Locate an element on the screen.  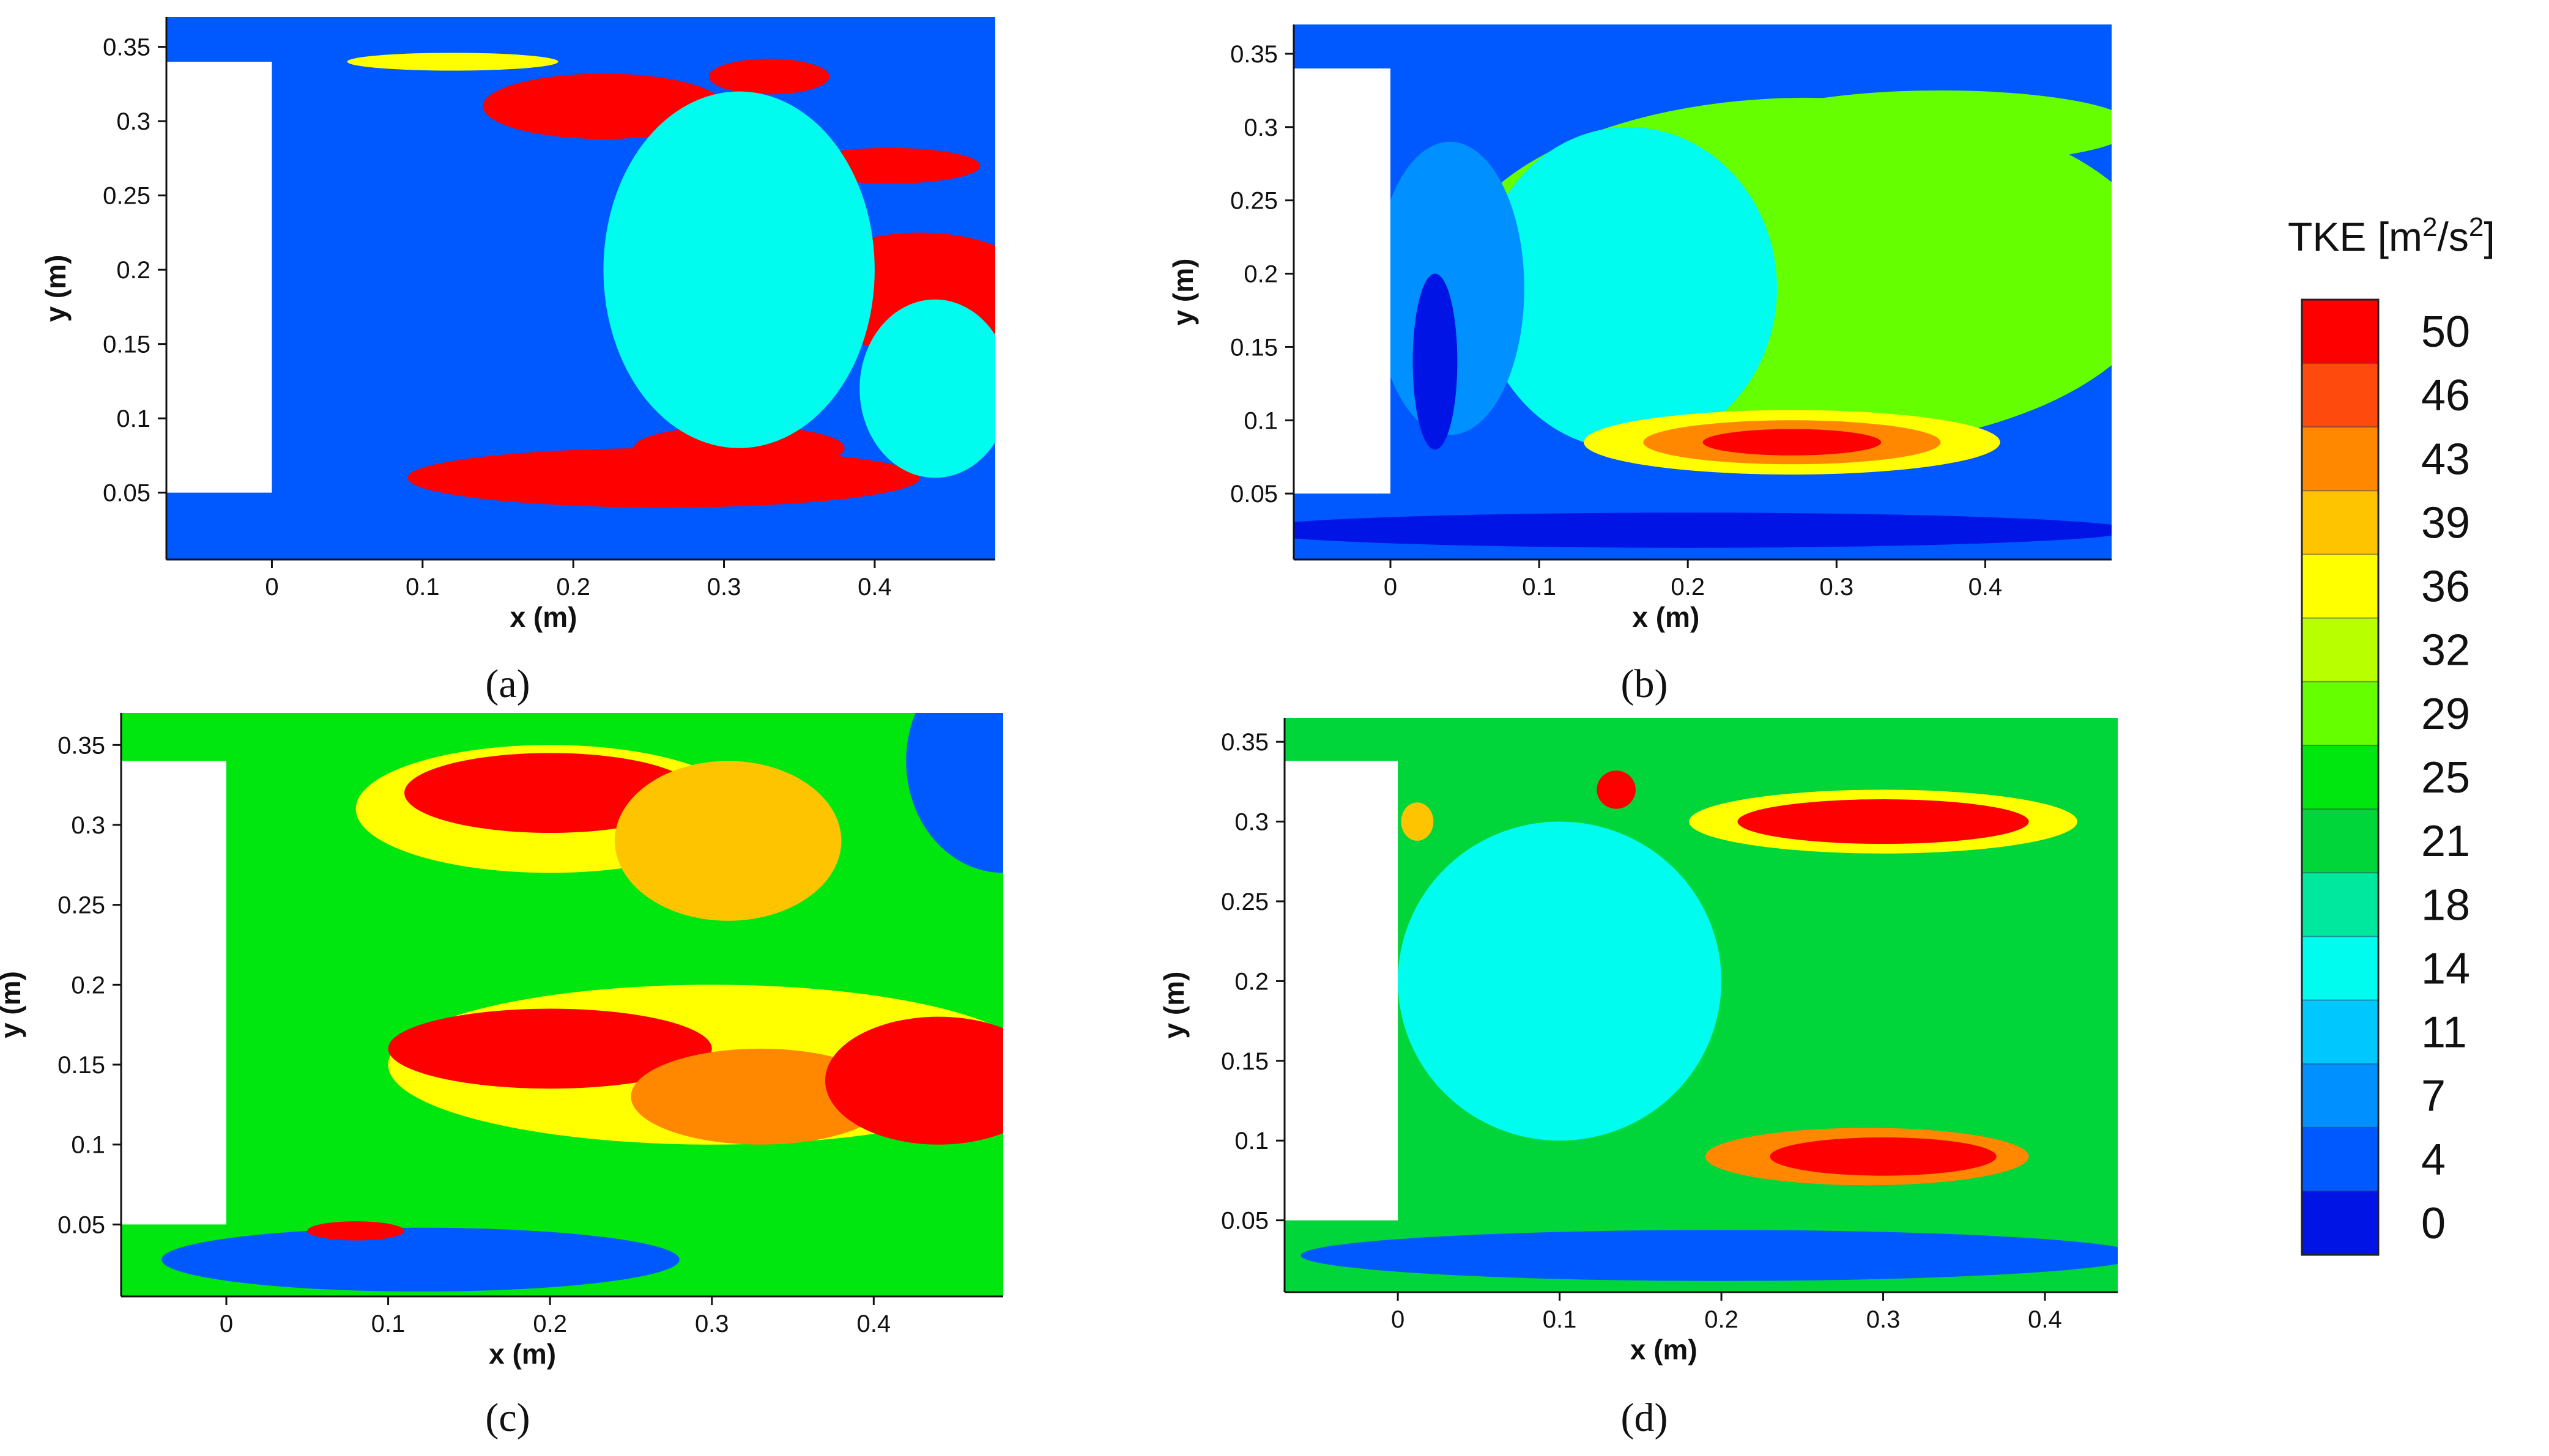
contour-field-b is located at coordinates (1703, 292).